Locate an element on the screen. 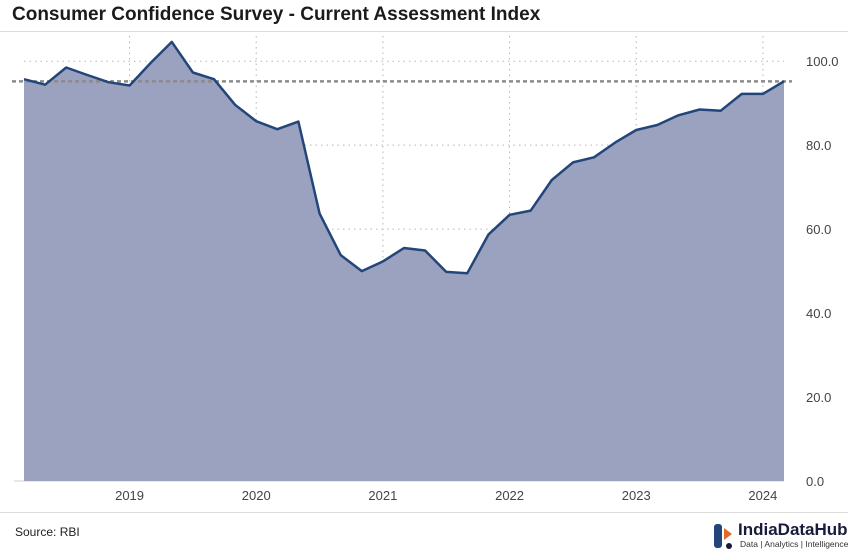 This screenshot has width=848, height=557. brand-tagline: Data | Analytics | Intelligence is located at coordinates (794, 544).